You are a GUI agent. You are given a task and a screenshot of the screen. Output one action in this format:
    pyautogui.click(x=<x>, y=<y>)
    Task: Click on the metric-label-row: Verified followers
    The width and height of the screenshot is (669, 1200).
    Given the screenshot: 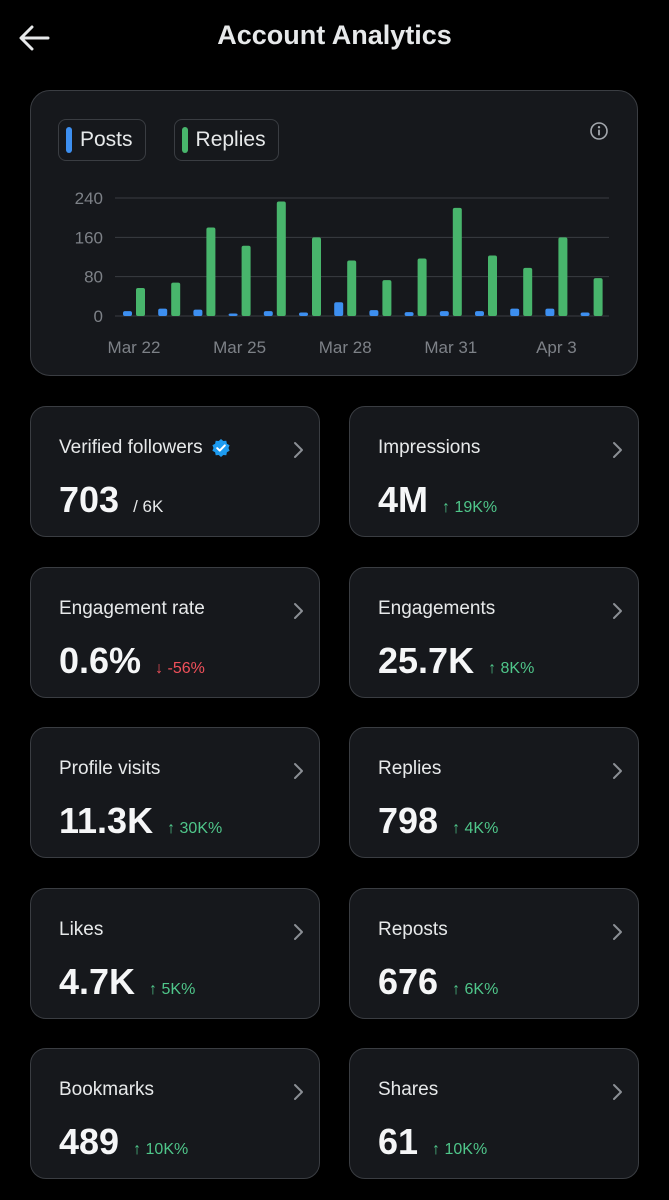 What is the action you would take?
    pyautogui.click(x=145, y=448)
    